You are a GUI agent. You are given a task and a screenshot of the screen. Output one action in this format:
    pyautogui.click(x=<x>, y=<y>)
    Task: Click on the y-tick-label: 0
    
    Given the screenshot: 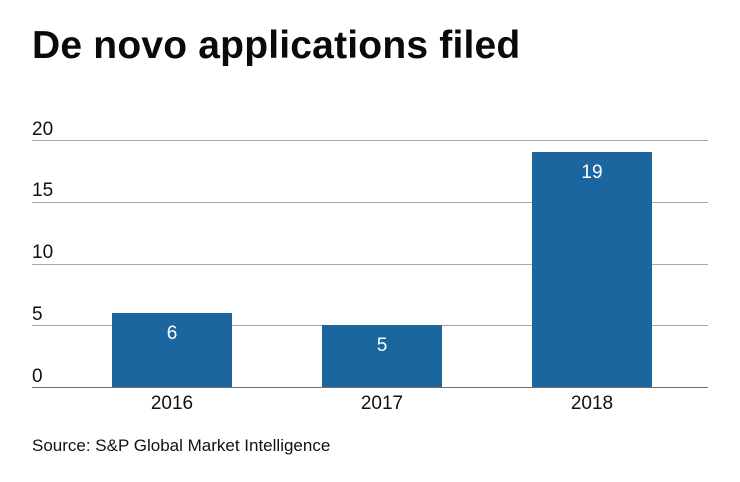 What is the action you would take?
    pyautogui.click(x=37, y=376)
    